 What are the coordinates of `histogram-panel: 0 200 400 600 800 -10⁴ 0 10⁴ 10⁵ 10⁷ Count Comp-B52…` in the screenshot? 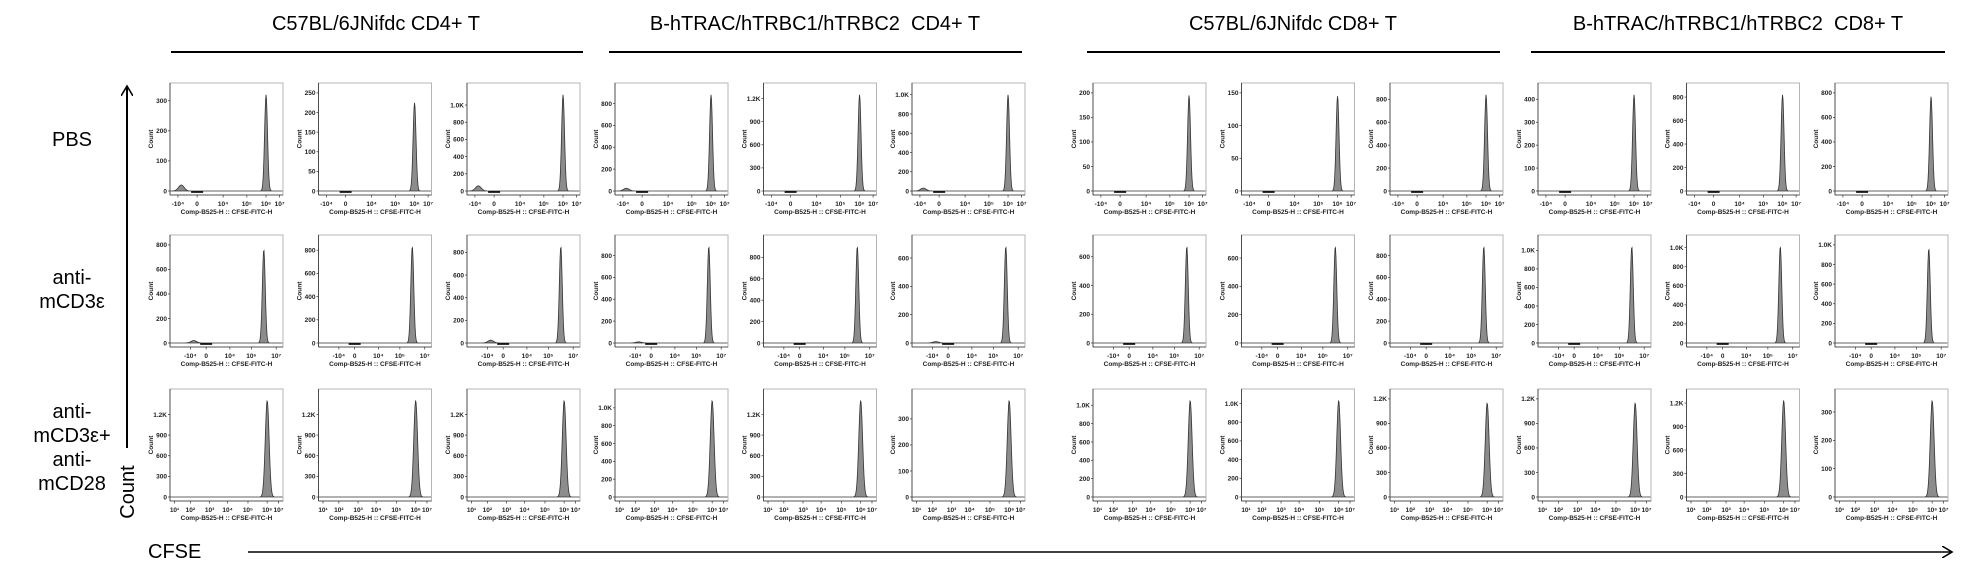 It's located at (364, 301).